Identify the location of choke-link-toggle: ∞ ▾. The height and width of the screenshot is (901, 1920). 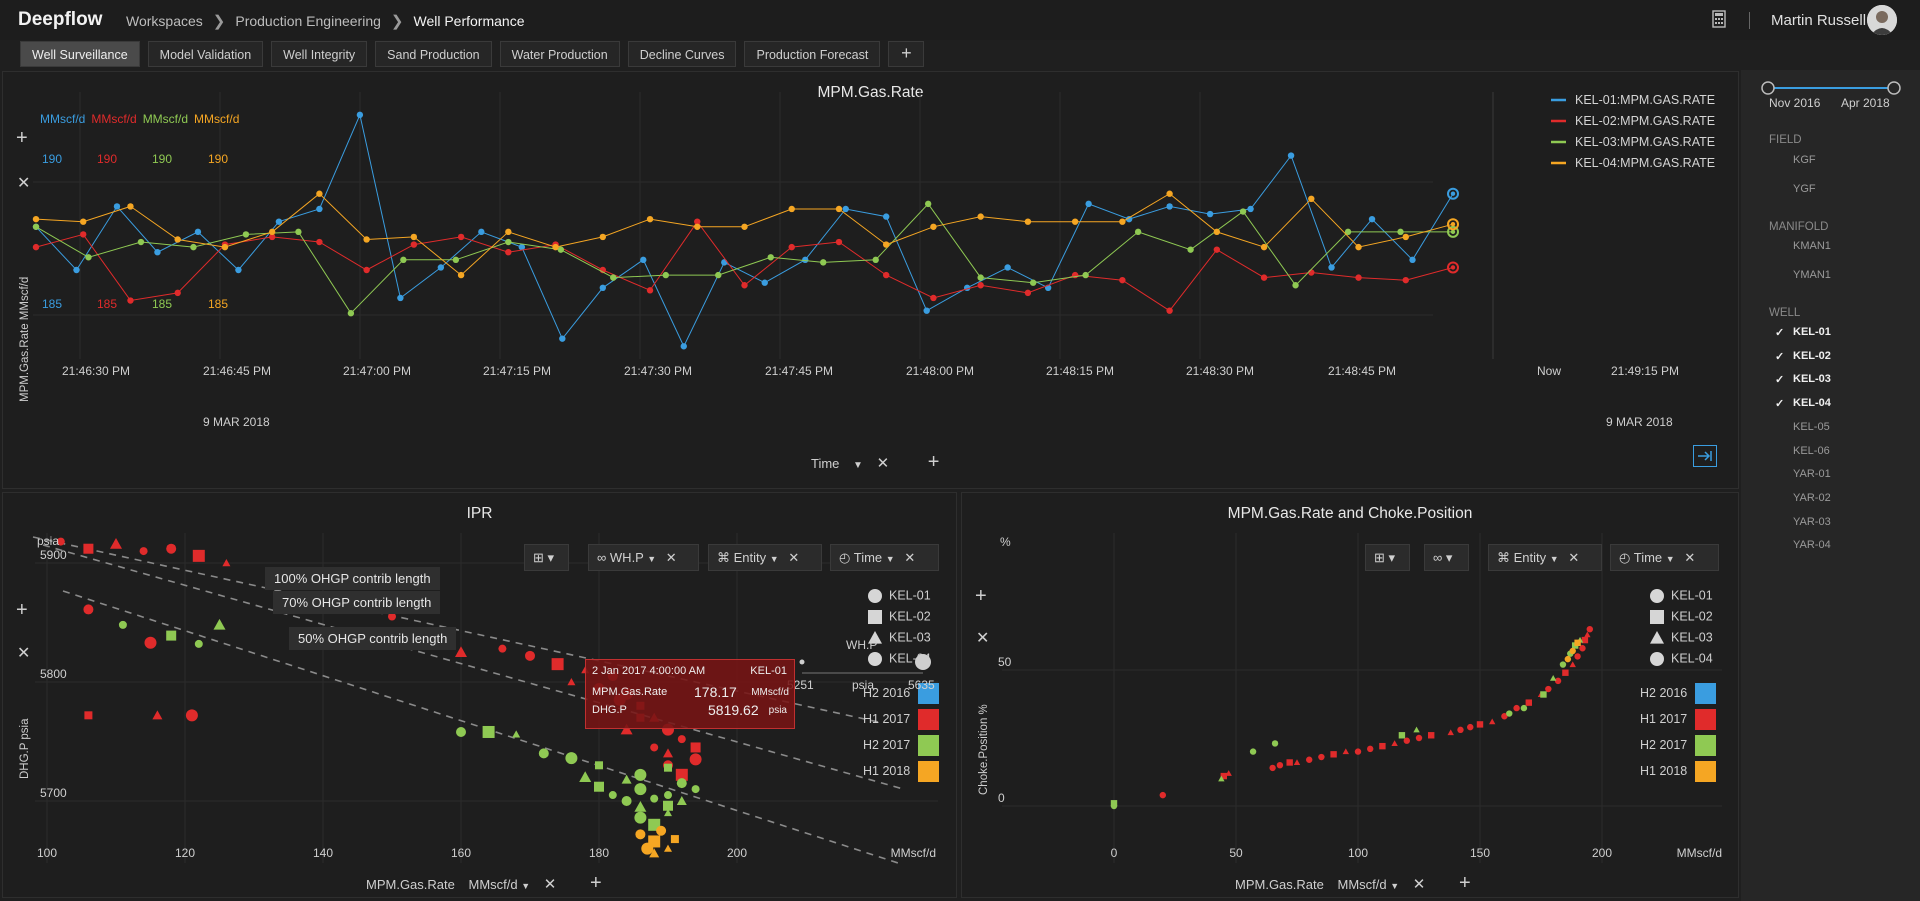
(1446, 557).